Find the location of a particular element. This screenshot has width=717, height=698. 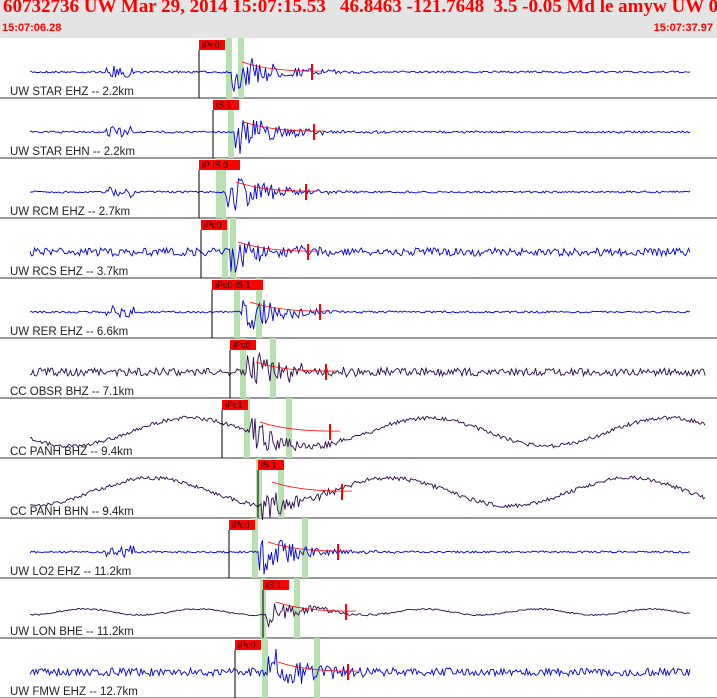

trace-row: iPc0 UW LO2 EHZ -- 11.2km is located at coordinates (358, 548).